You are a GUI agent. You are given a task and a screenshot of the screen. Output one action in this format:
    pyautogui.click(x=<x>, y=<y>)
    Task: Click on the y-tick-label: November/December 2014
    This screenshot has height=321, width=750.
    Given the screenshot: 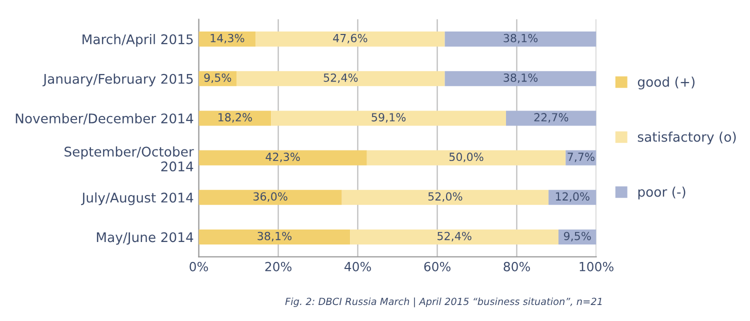 What is the action you would take?
    pyautogui.click(x=105, y=118)
    